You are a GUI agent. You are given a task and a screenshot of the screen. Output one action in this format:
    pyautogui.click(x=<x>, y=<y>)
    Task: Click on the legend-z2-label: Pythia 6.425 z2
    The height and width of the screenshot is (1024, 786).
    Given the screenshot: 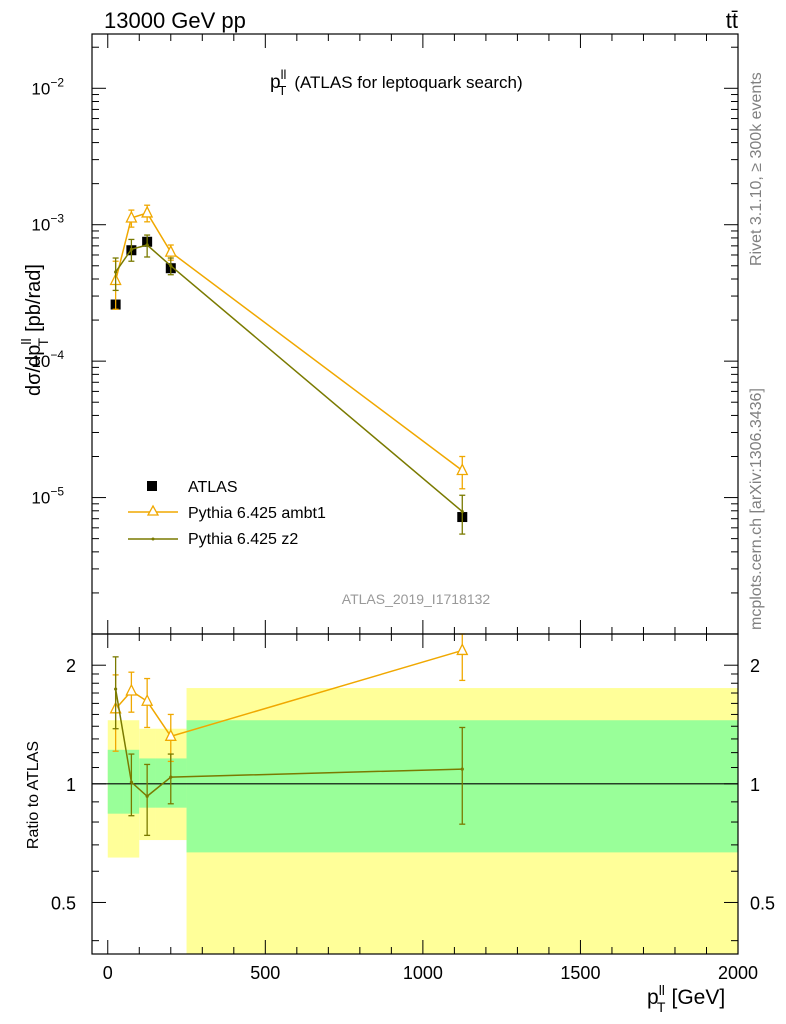 What is the action you would take?
    pyautogui.click(x=243, y=539)
    